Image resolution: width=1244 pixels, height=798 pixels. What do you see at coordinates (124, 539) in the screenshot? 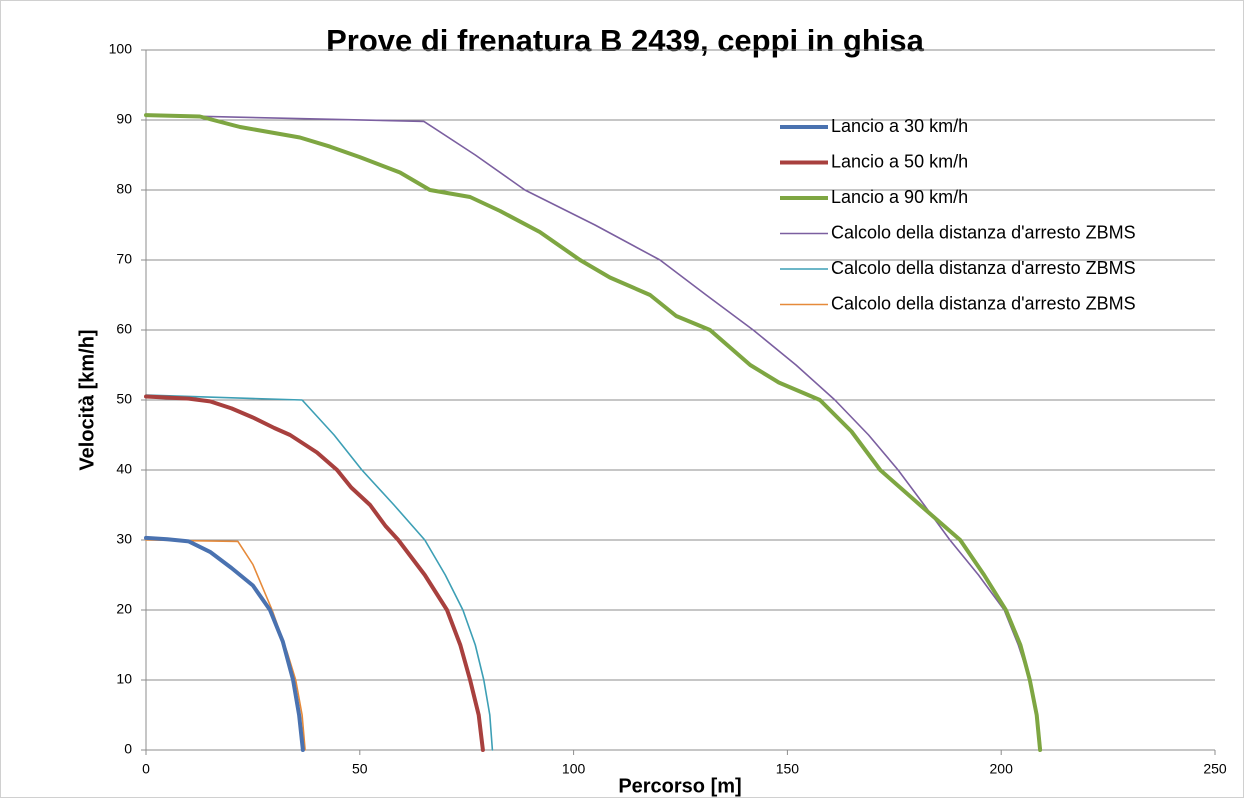
I see `y-tick-label: 30` at bounding box center [124, 539].